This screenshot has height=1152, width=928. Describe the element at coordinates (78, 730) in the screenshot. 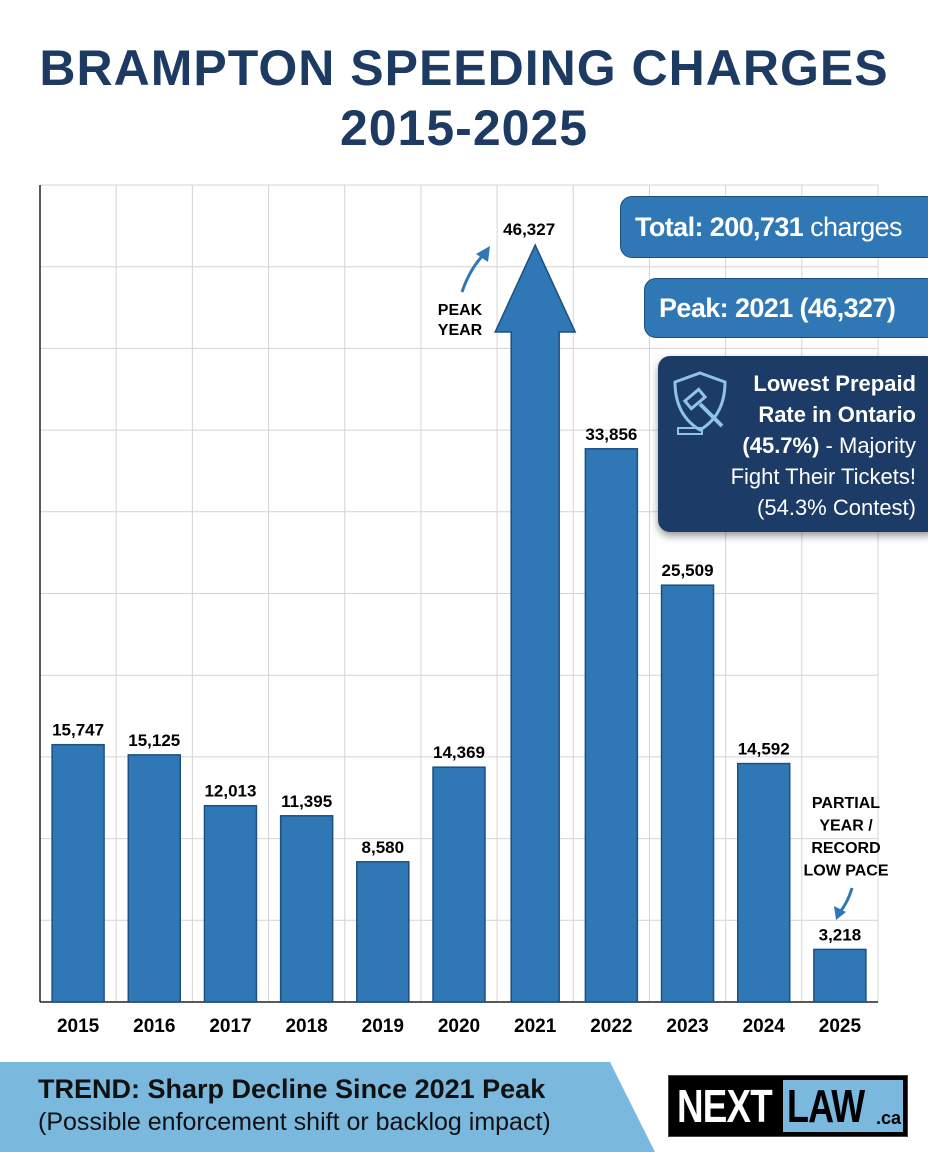

I see `data-label: 15,747` at that location.